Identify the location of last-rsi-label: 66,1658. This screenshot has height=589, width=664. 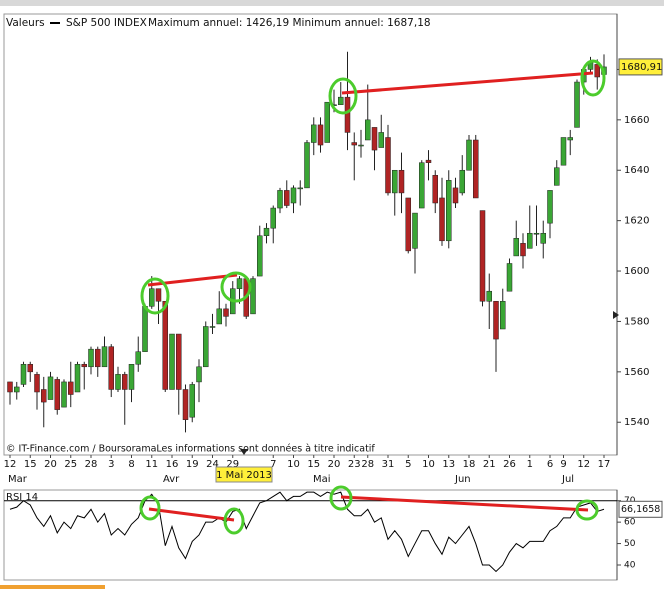
(640, 509).